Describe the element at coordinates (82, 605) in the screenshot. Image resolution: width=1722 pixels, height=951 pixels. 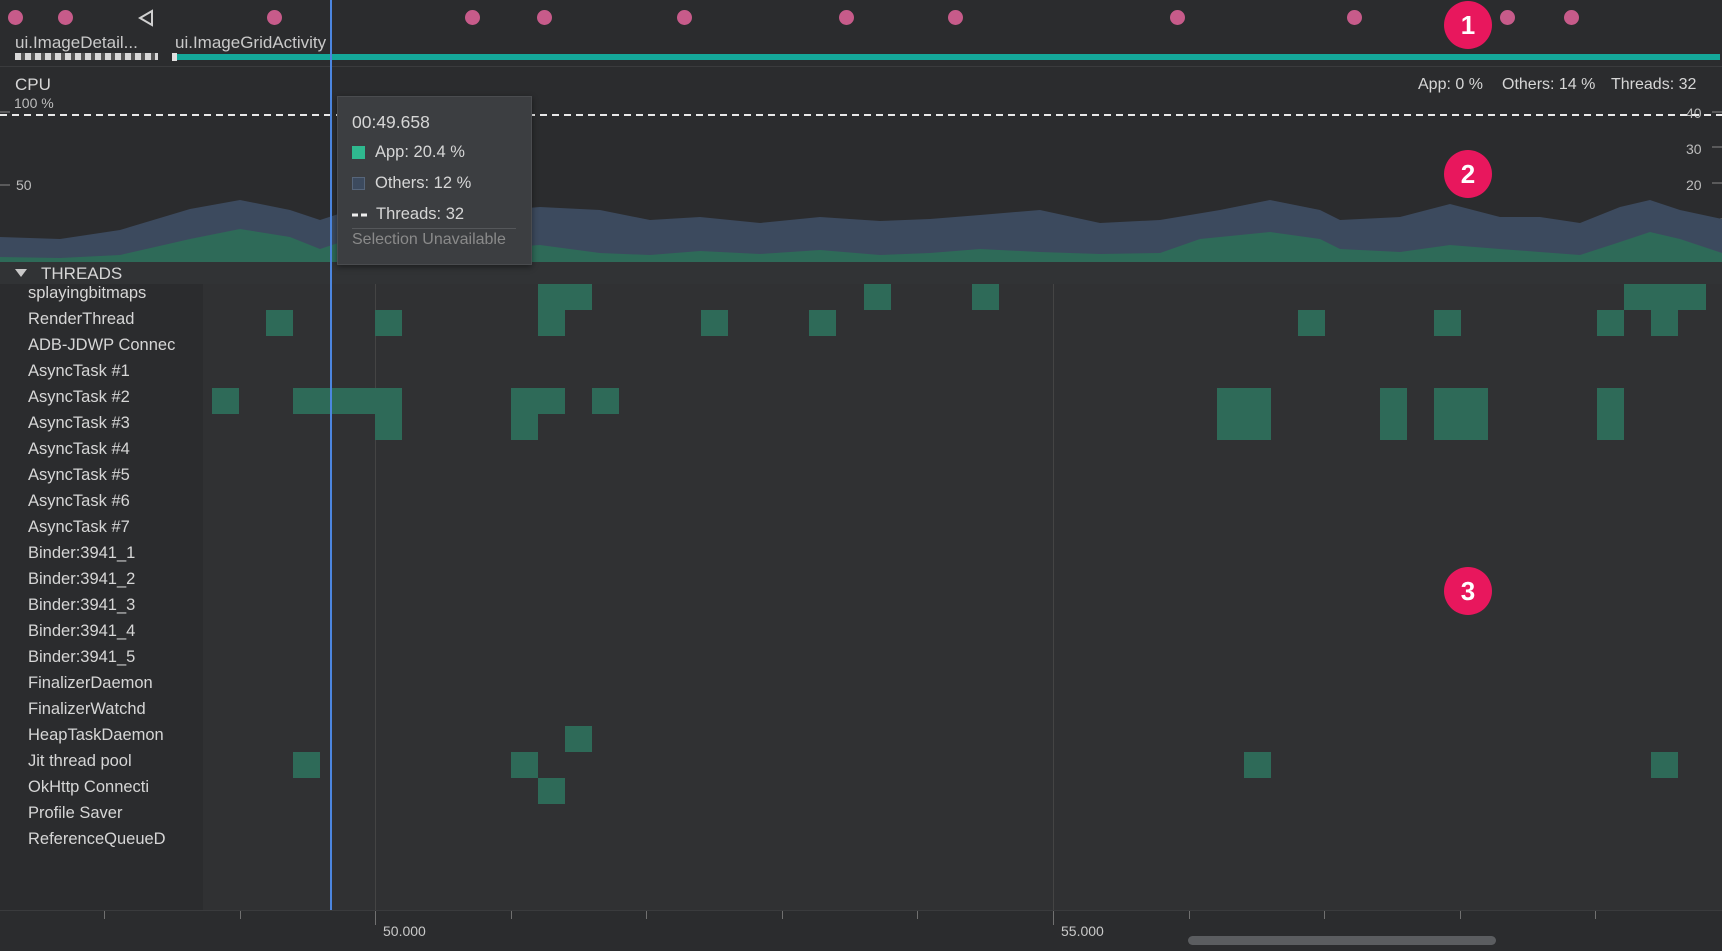
I see `thread-name: Binder:3941_3` at that location.